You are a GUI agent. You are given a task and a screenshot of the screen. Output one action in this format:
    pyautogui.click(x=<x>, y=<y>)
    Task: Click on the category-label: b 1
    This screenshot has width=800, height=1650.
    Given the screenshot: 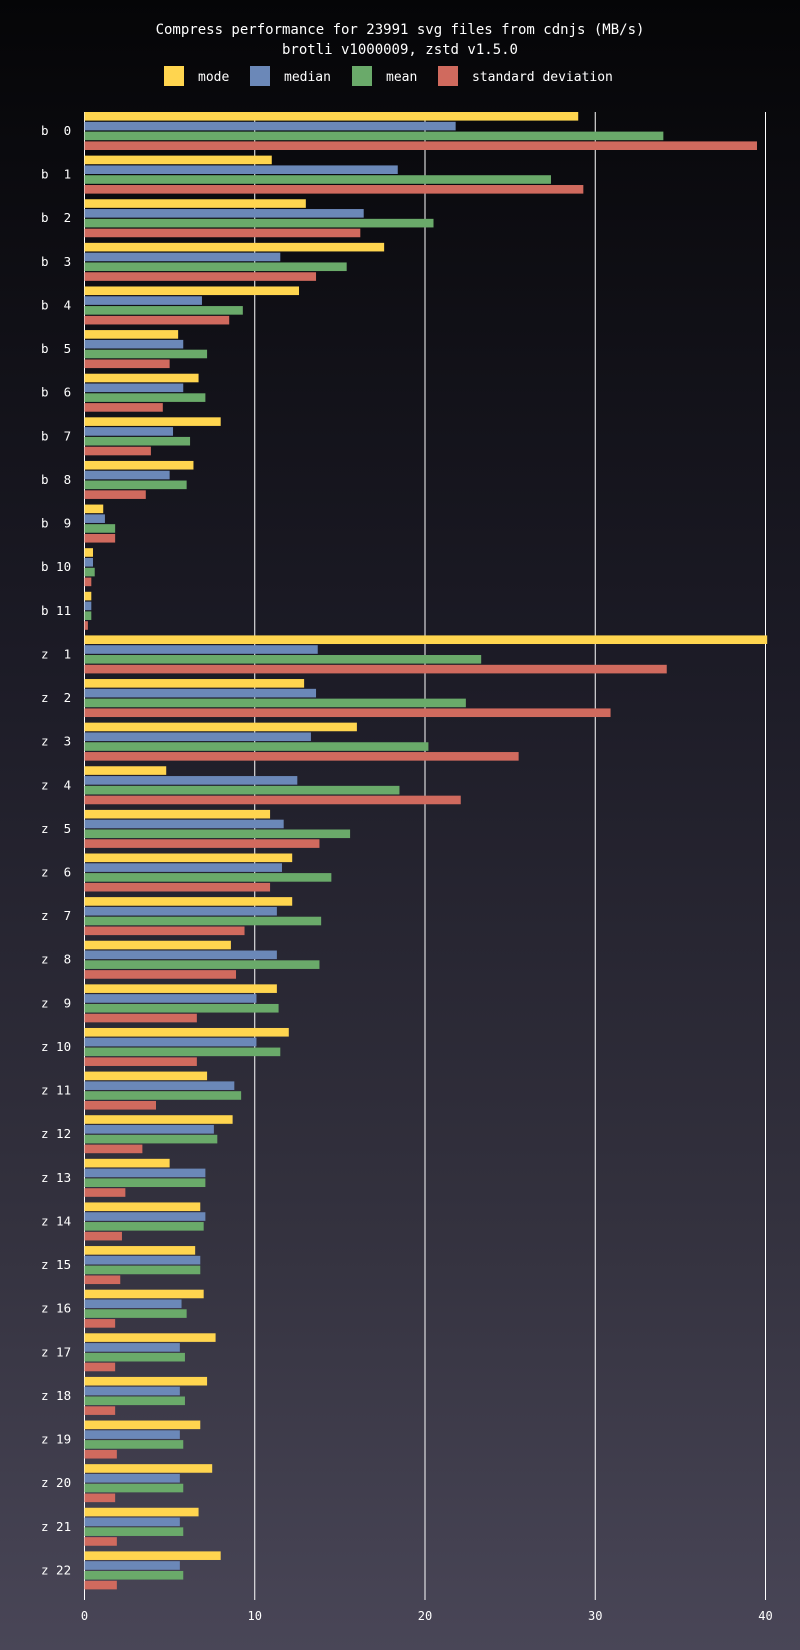 What is the action you would take?
    pyautogui.click(x=56, y=174)
    